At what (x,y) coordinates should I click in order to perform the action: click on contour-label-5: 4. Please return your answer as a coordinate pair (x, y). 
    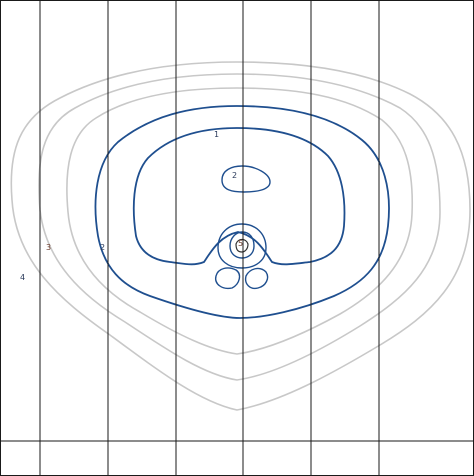
    Looking at the image, I should click on (22, 277).